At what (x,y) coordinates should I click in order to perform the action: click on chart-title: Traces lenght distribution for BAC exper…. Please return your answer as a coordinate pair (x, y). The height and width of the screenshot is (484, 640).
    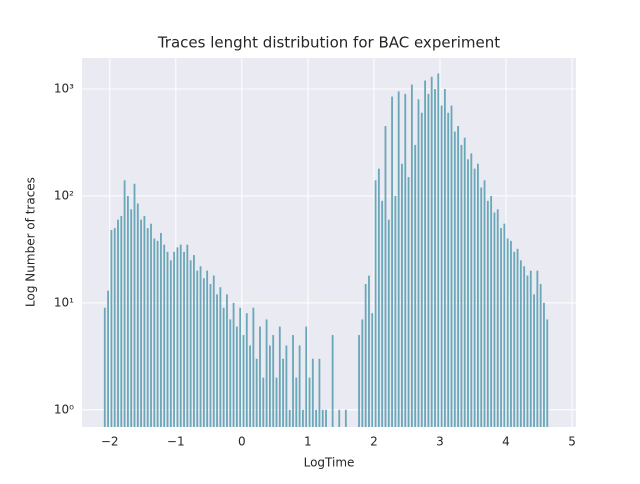
    Looking at the image, I should click on (328, 43).